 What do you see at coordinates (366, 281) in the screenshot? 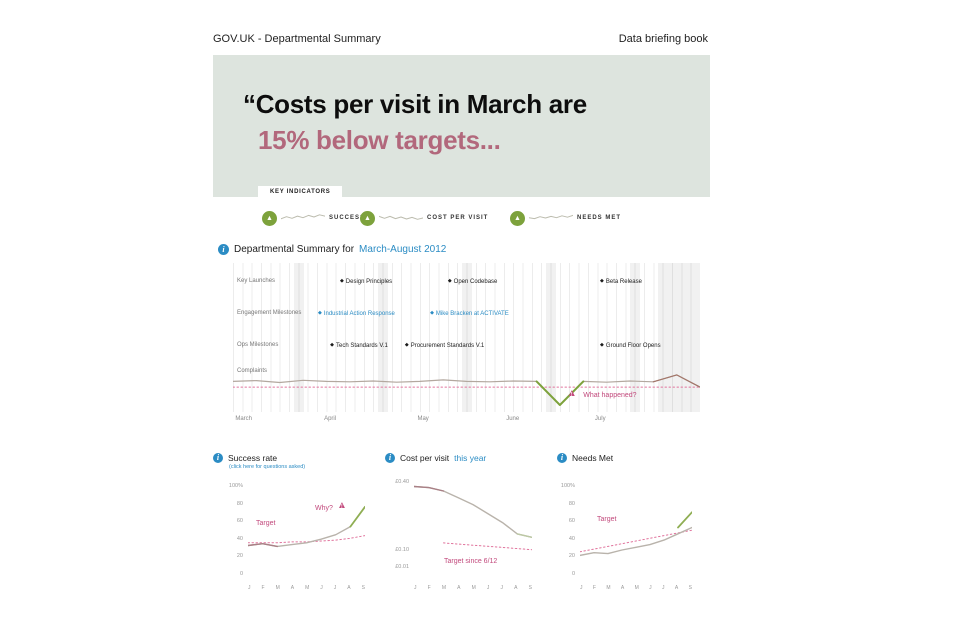
I see `milestone-label: Design Principles` at bounding box center [366, 281].